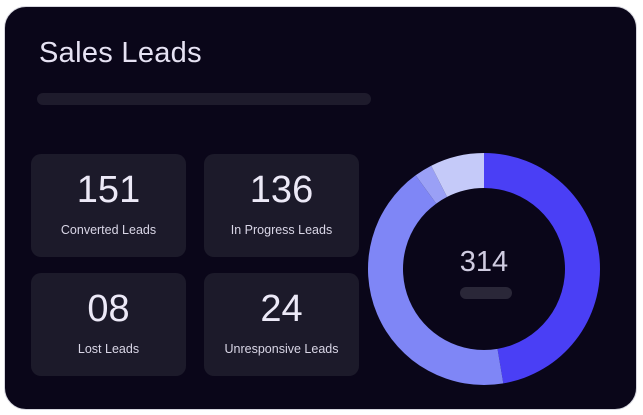 This screenshot has height=415, width=643. Describe the element at coordinates (108, 230) in the screenshot. I see `stat-label: Converted Leads` at that location.